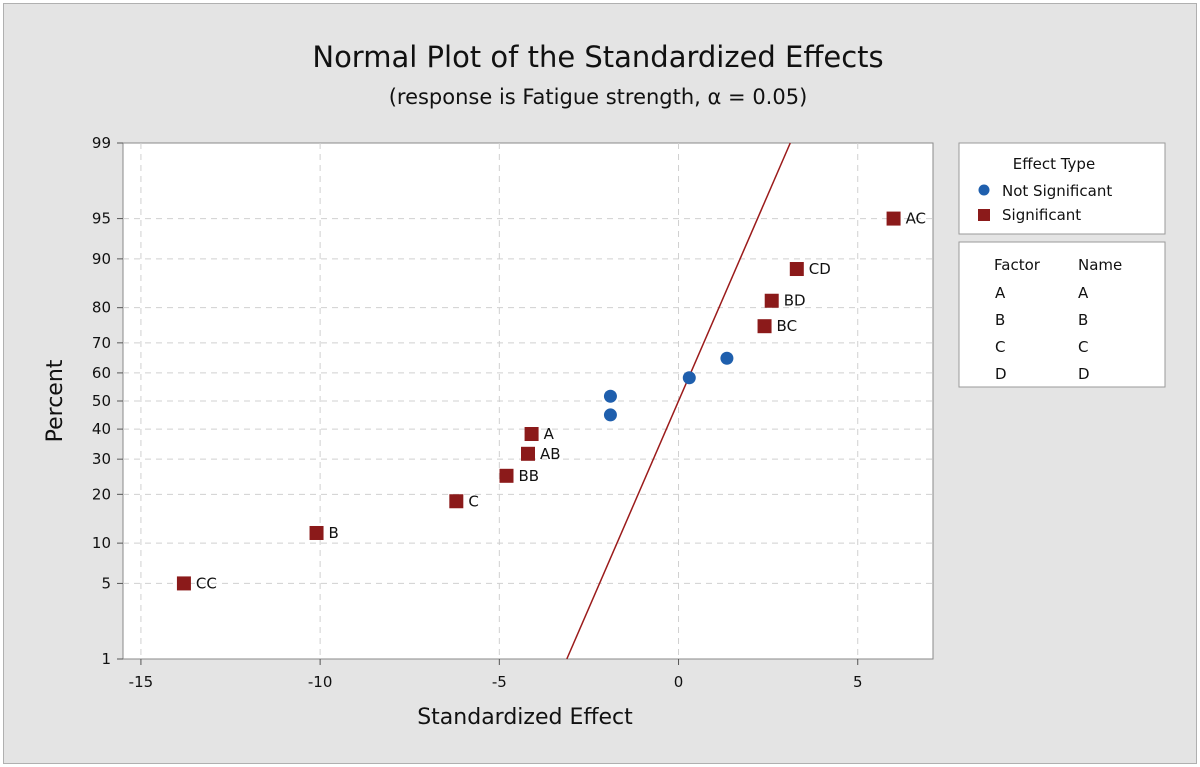 The height and width of the screenshot is (767, 1200). I want to click on name-cell: B, so click(1083, 320).